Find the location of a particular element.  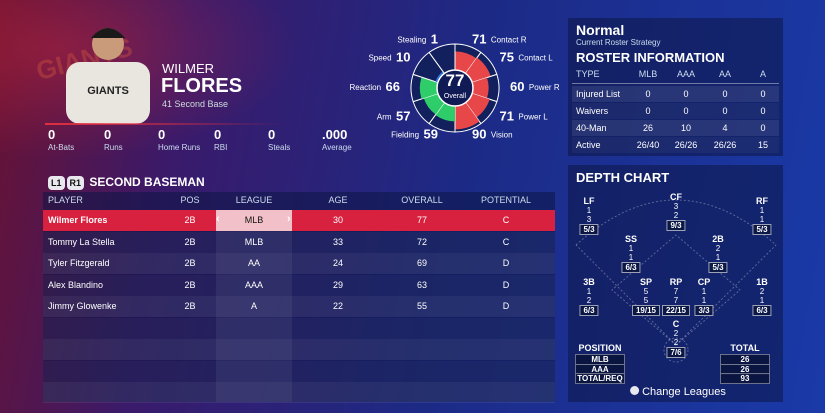

position-name: 1B is located at coordinates (762, 282).